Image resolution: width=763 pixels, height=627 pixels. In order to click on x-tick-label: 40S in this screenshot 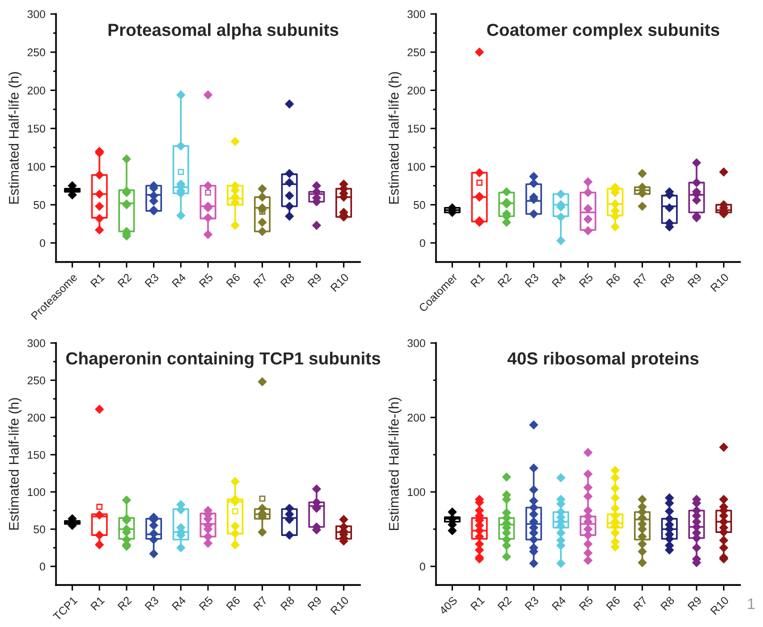, I will do `click(448, 605)`.